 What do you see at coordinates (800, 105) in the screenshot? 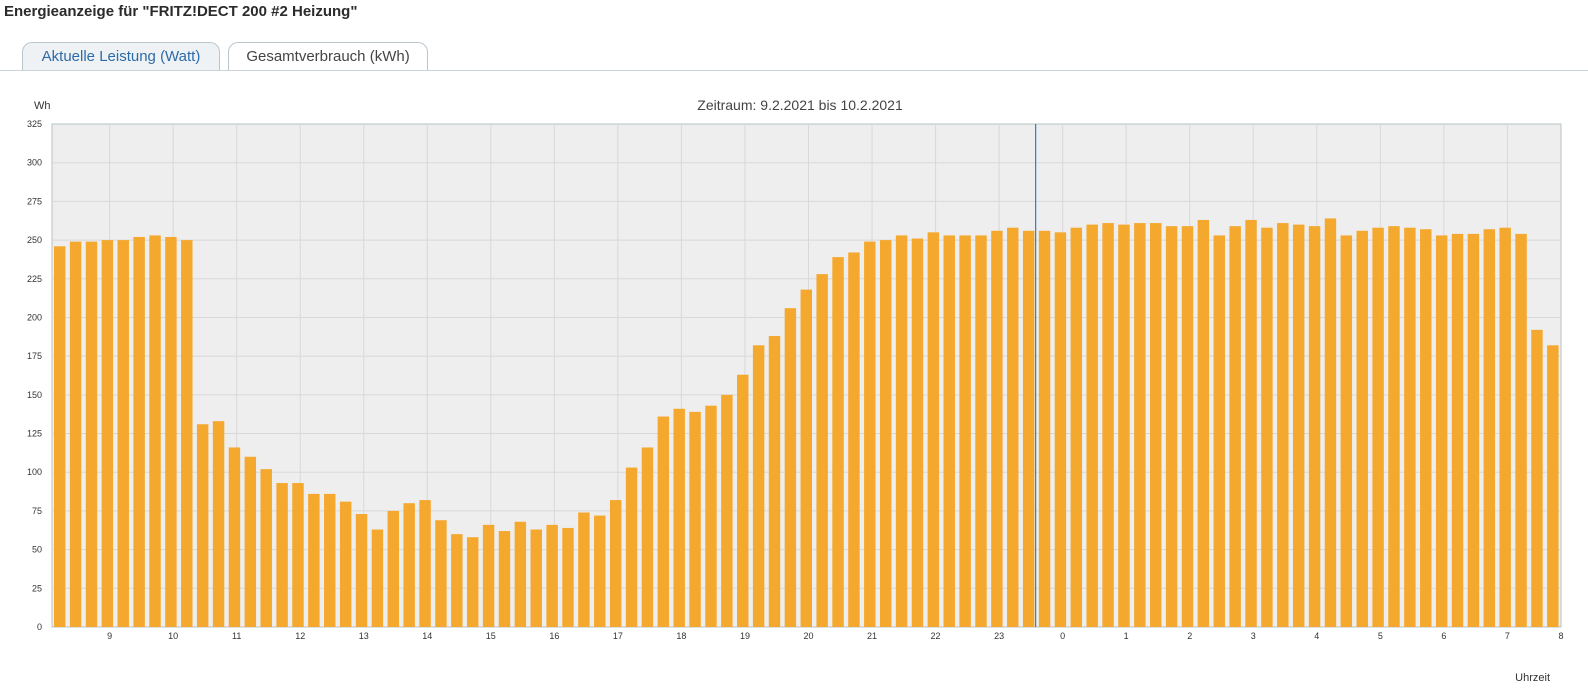
I see `chart-title: Zeitraum: 9.2.2021 bis 10.2.2021` at bounding box center [800, 105].